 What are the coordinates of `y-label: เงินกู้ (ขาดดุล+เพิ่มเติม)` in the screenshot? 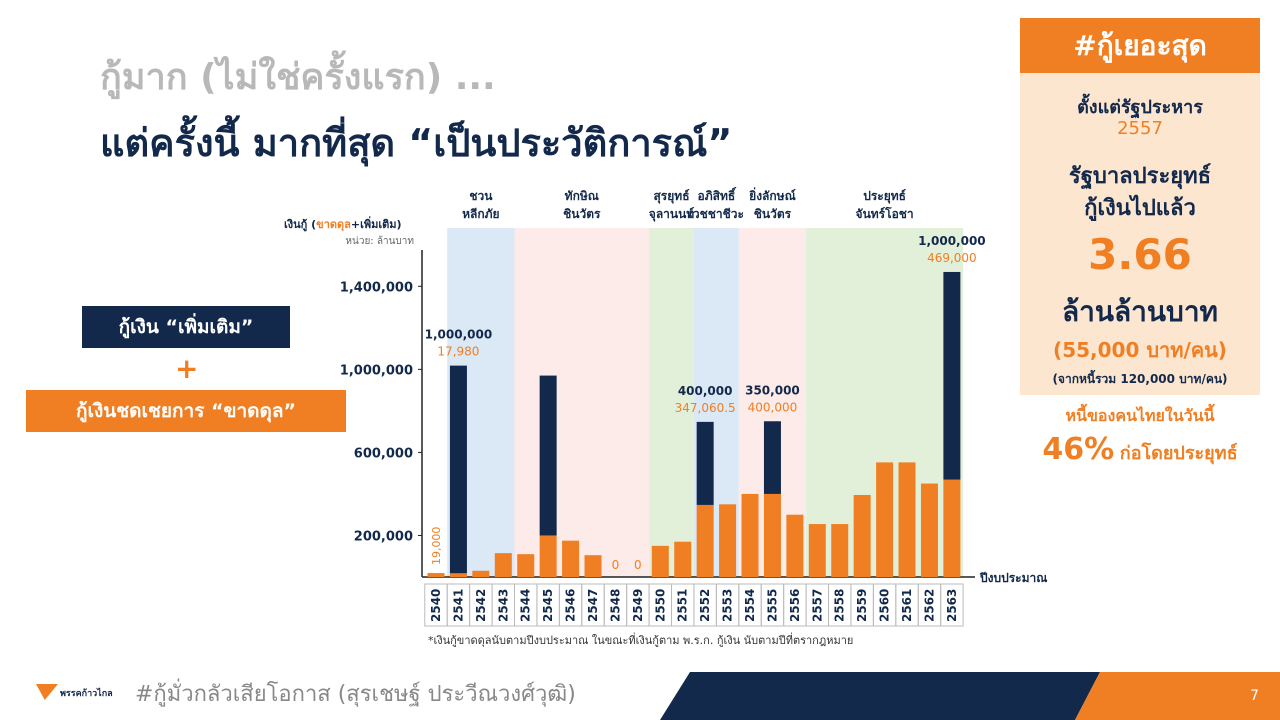 It's located at (343, 224).